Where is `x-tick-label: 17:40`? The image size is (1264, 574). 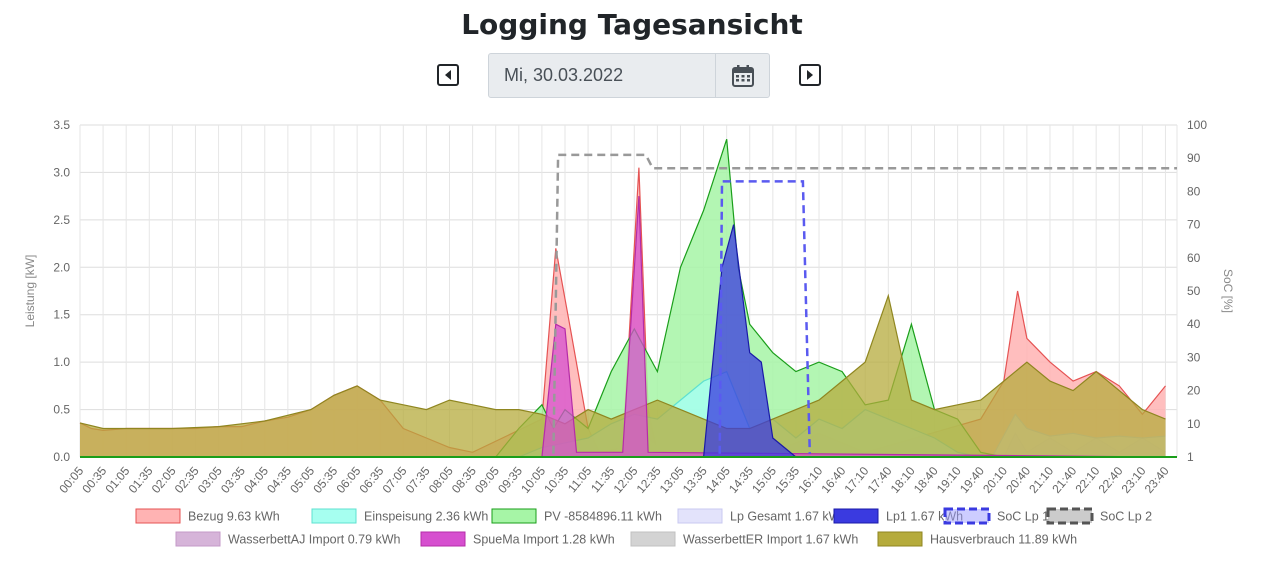
x-tick-label: 17:40 is located at coordinates (880, 480).